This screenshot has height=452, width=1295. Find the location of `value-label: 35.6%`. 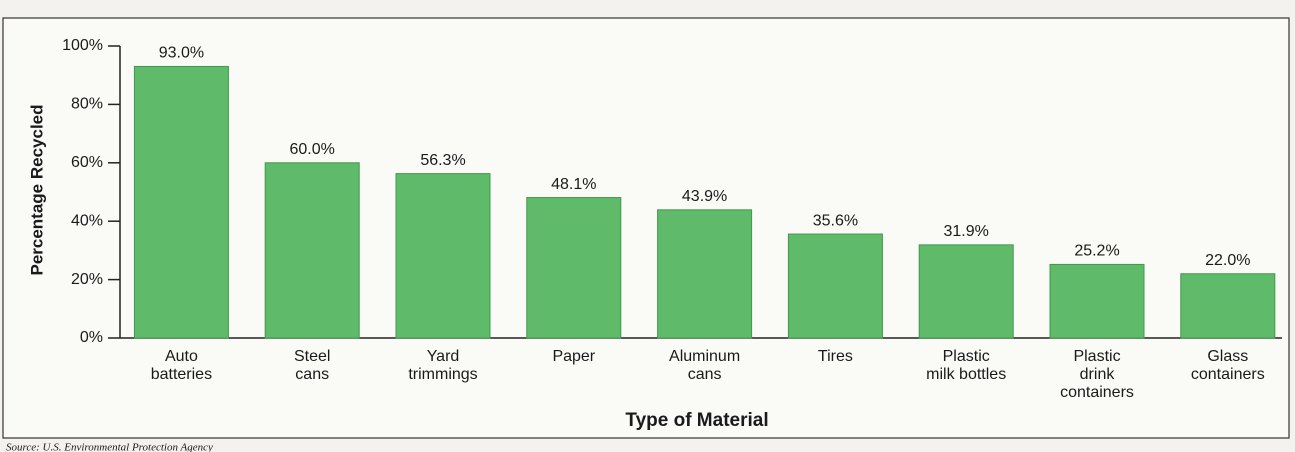

value-label: 35.6% is located at coordinates (835, 220).